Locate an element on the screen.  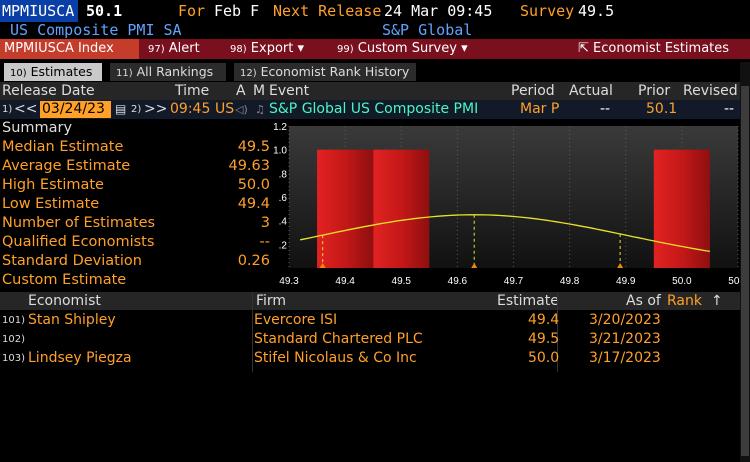
survey-label: Survey is located at coordinates (547, 11).